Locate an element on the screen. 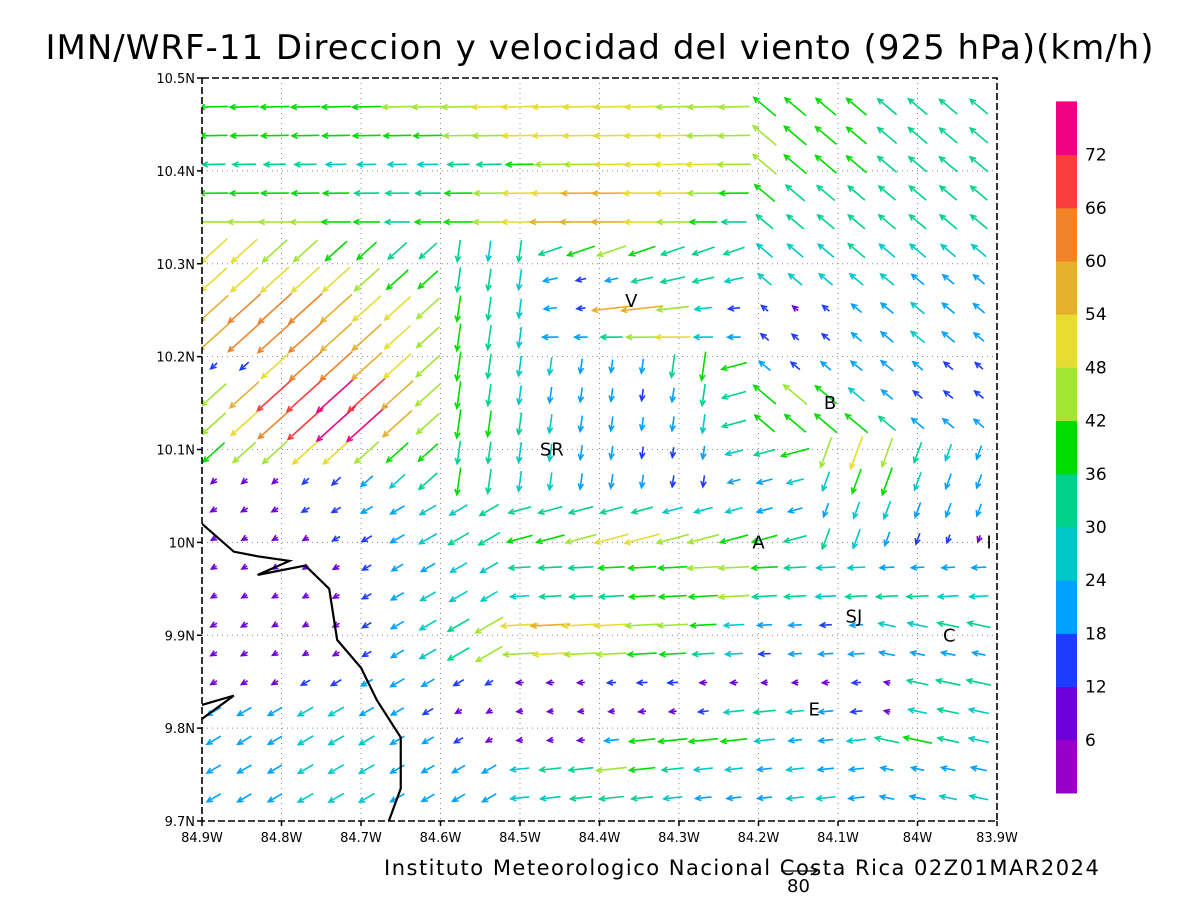 The width and height of the screenshot is (1200, 900). colorbar-label: 18 is located at coordinates (1096, 634).